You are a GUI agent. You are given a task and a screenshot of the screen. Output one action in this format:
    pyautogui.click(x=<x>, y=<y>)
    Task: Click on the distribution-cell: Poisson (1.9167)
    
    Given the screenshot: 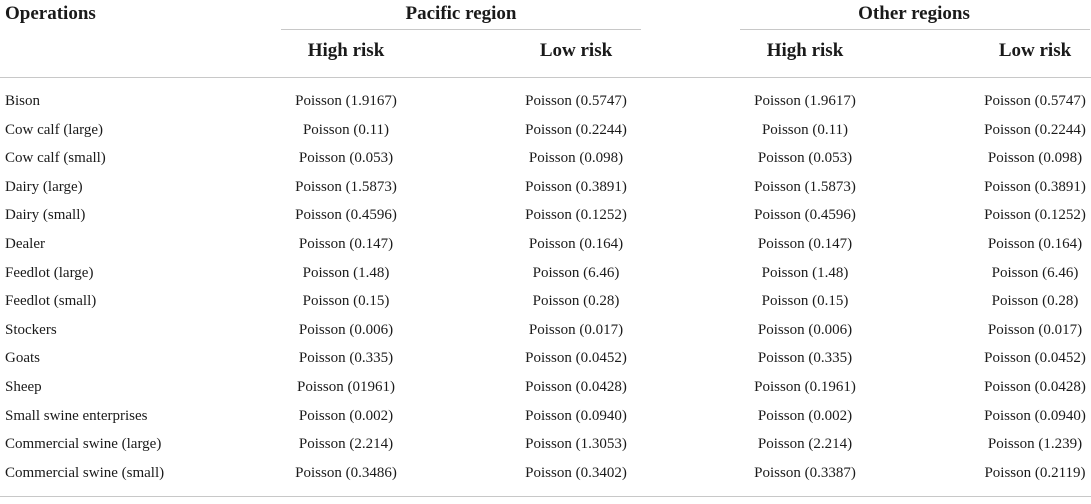 What is the action you would take?
    pyautogui.click(x=346, y=101)
    